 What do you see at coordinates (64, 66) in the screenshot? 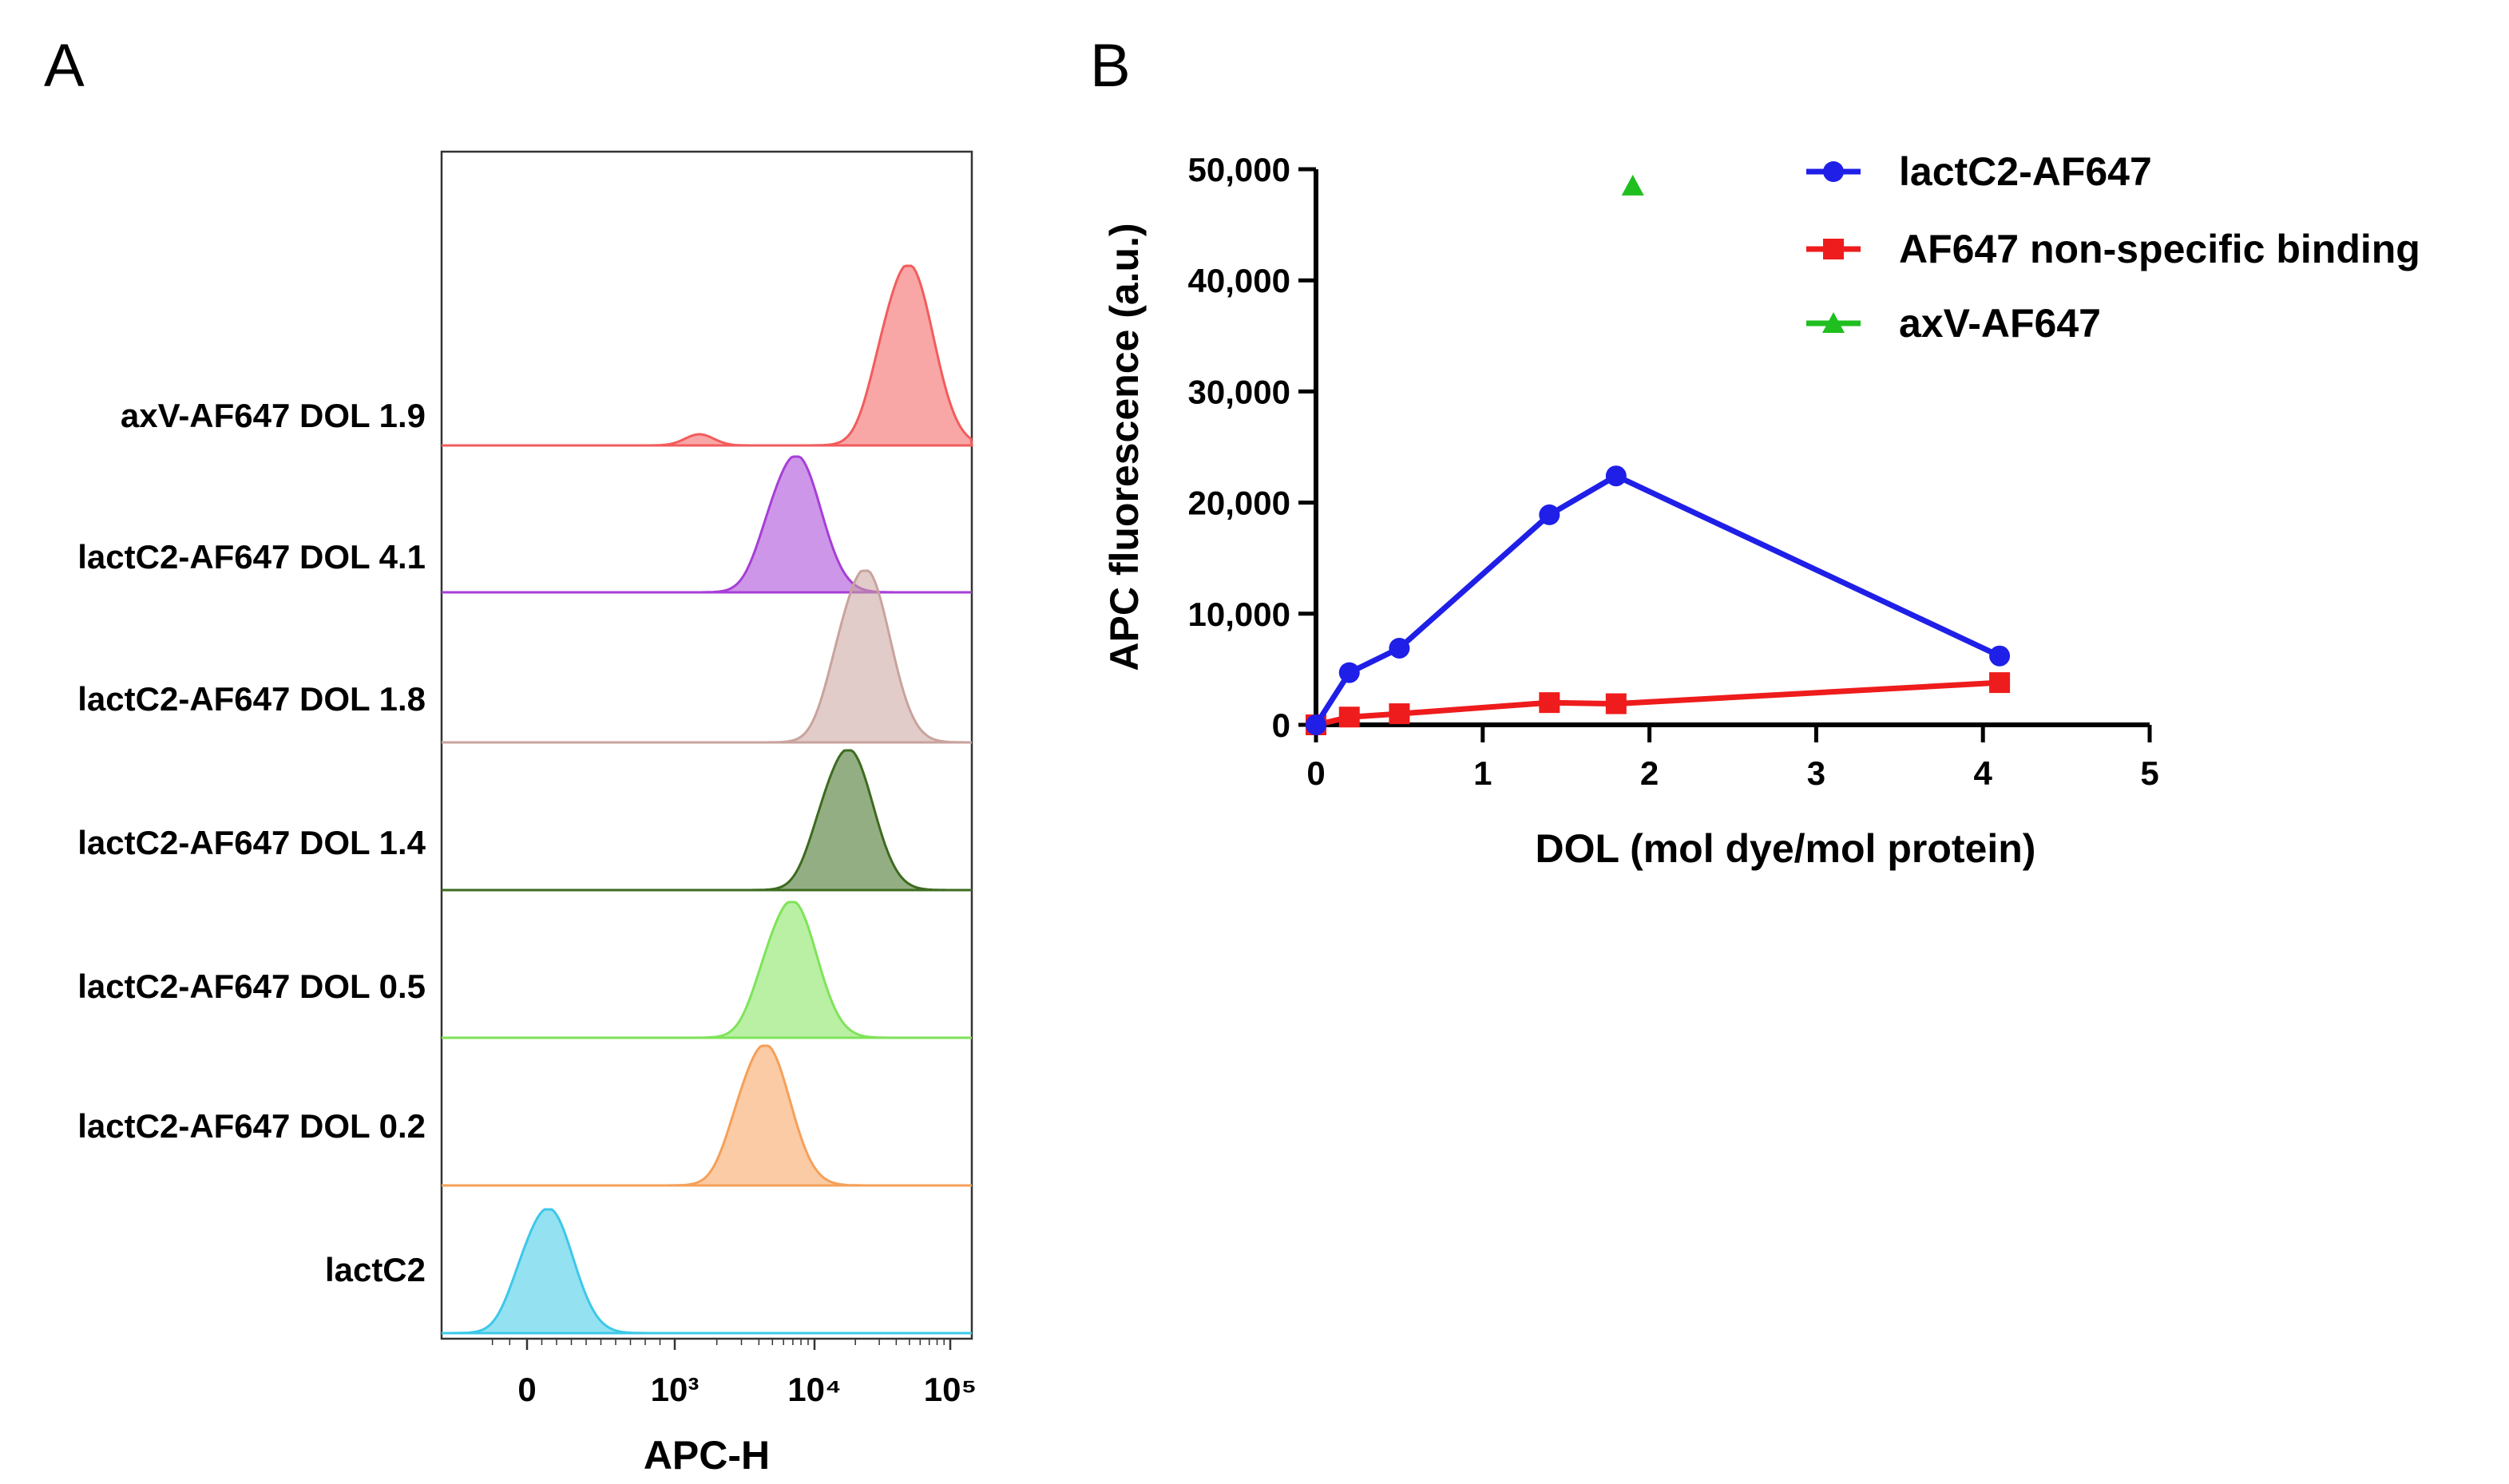
I see `panel-letter-a: A` at bounding box center [64, 66].